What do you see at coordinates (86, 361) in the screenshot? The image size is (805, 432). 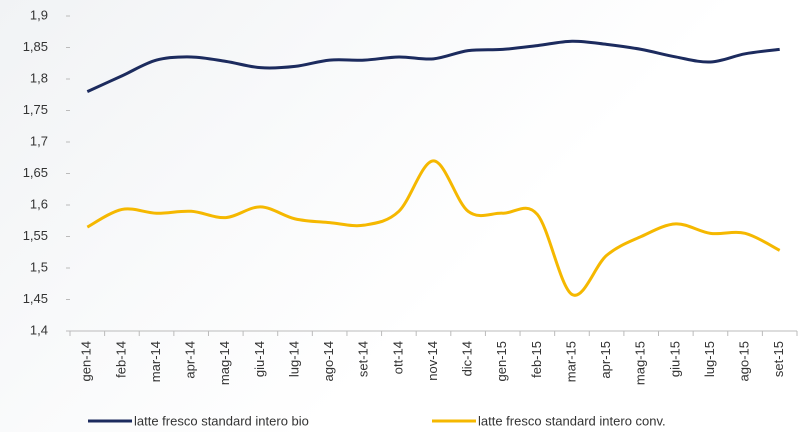 I see `x-tick-label: gen-14` at bounding box center [86, 361].